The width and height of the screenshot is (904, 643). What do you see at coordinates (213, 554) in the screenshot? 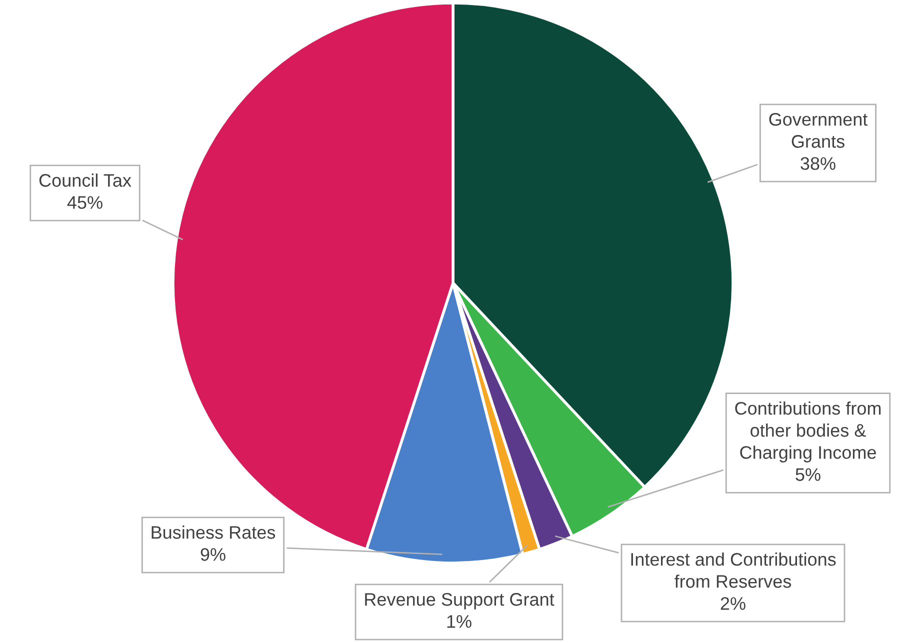
I see `data-label: 9%` at bounding box center [213, 554].